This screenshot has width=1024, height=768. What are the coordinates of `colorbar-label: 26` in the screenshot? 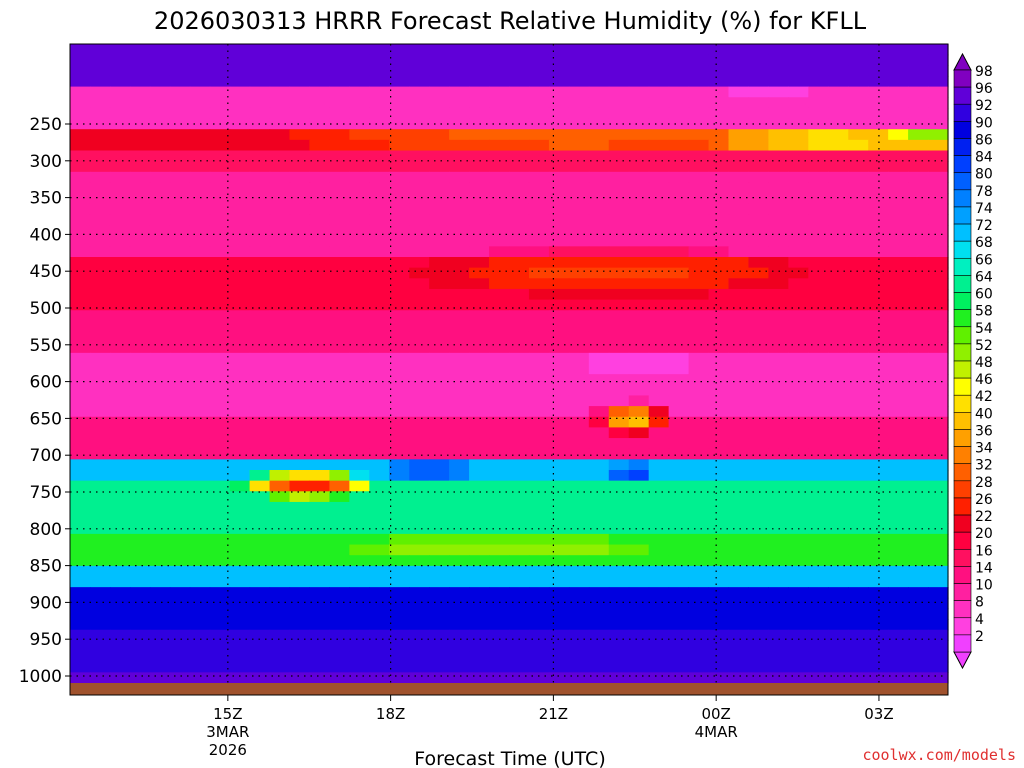 It's located at (984, 500).